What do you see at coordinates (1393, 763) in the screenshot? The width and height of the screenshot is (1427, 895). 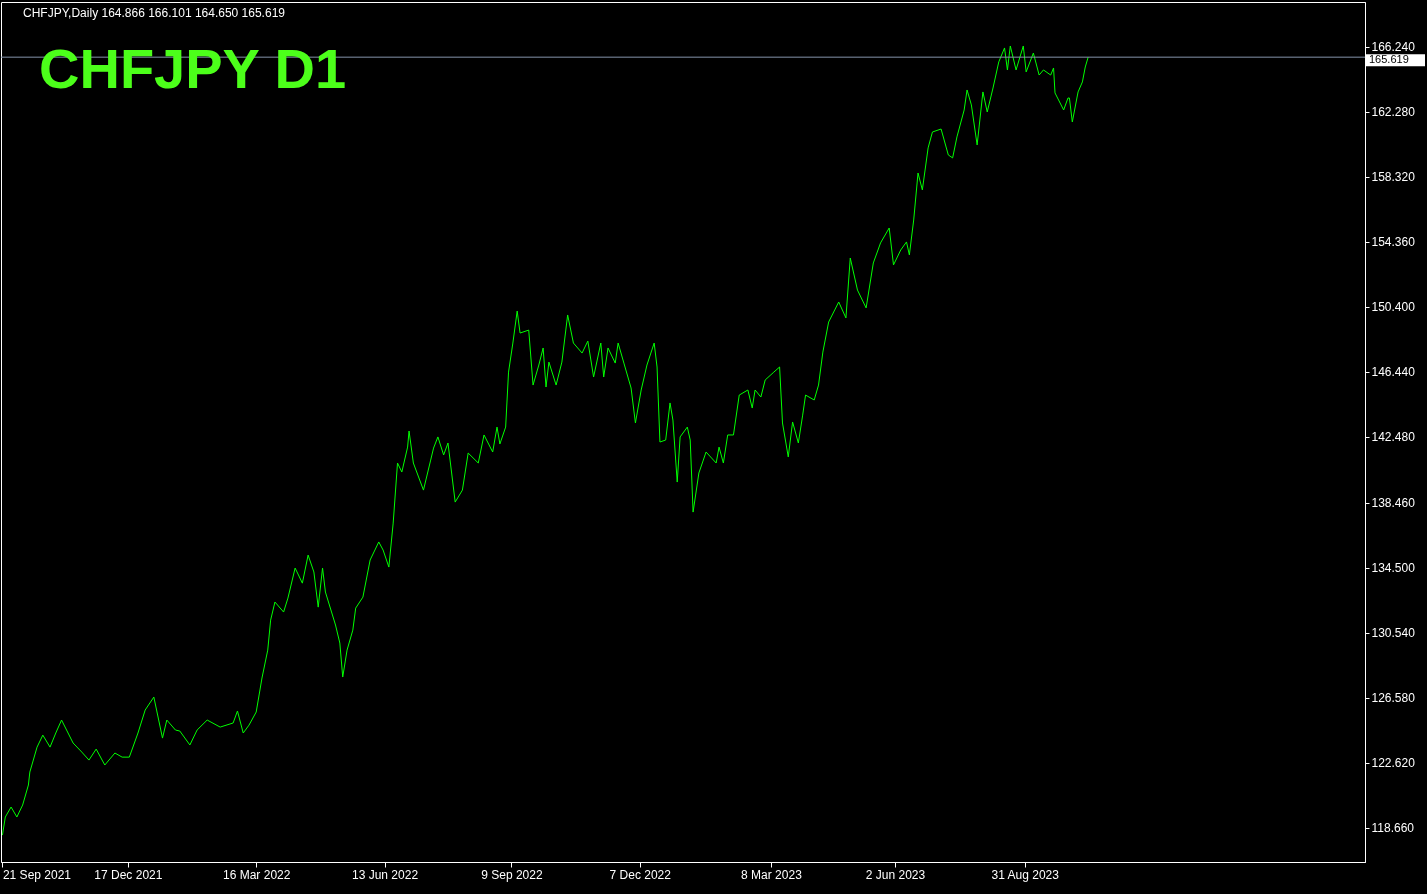 I see `y-tick-label: 122.620` at bounding box center [1393, 763].